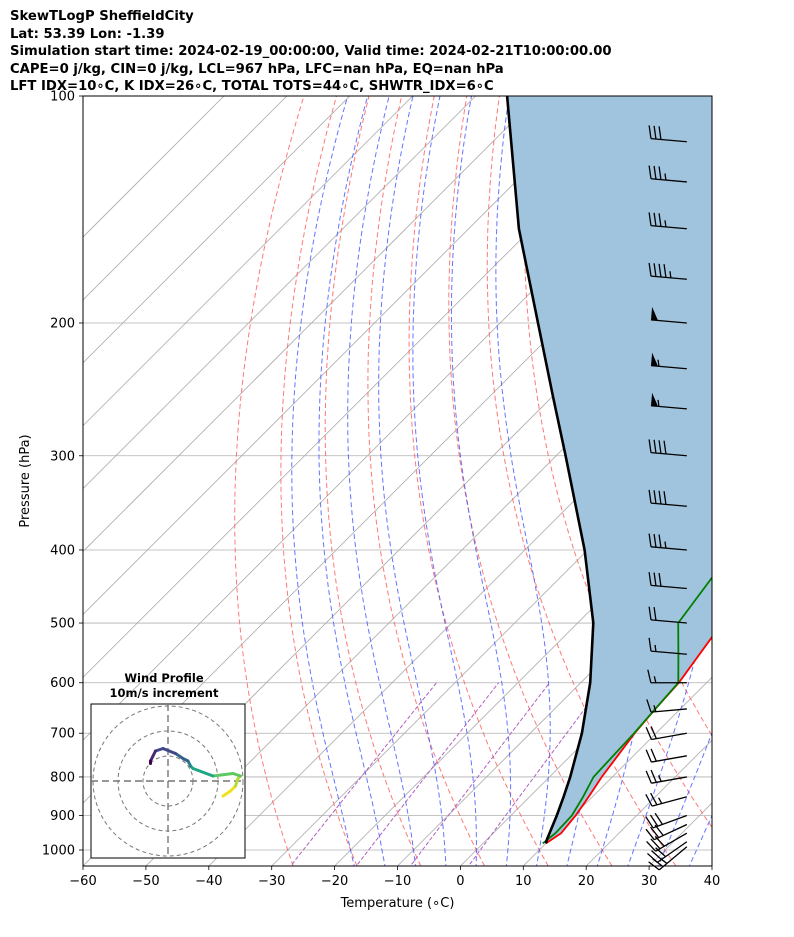 The height and width of the screenshot is (937, 794). I want to click on dewpoint-line, so click(627, 710).